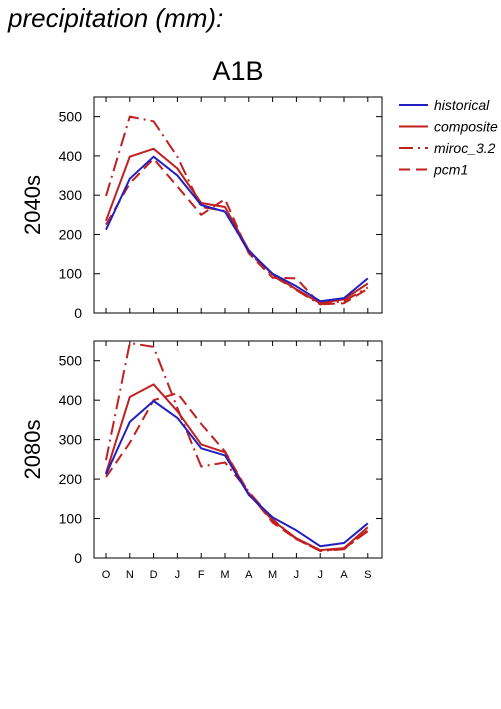 This screenshot has height=709, width=501. What do you see at coordinates (466, 127) in the screenshot?
I see `legend-label: composite` at bounding box center [466, 127].